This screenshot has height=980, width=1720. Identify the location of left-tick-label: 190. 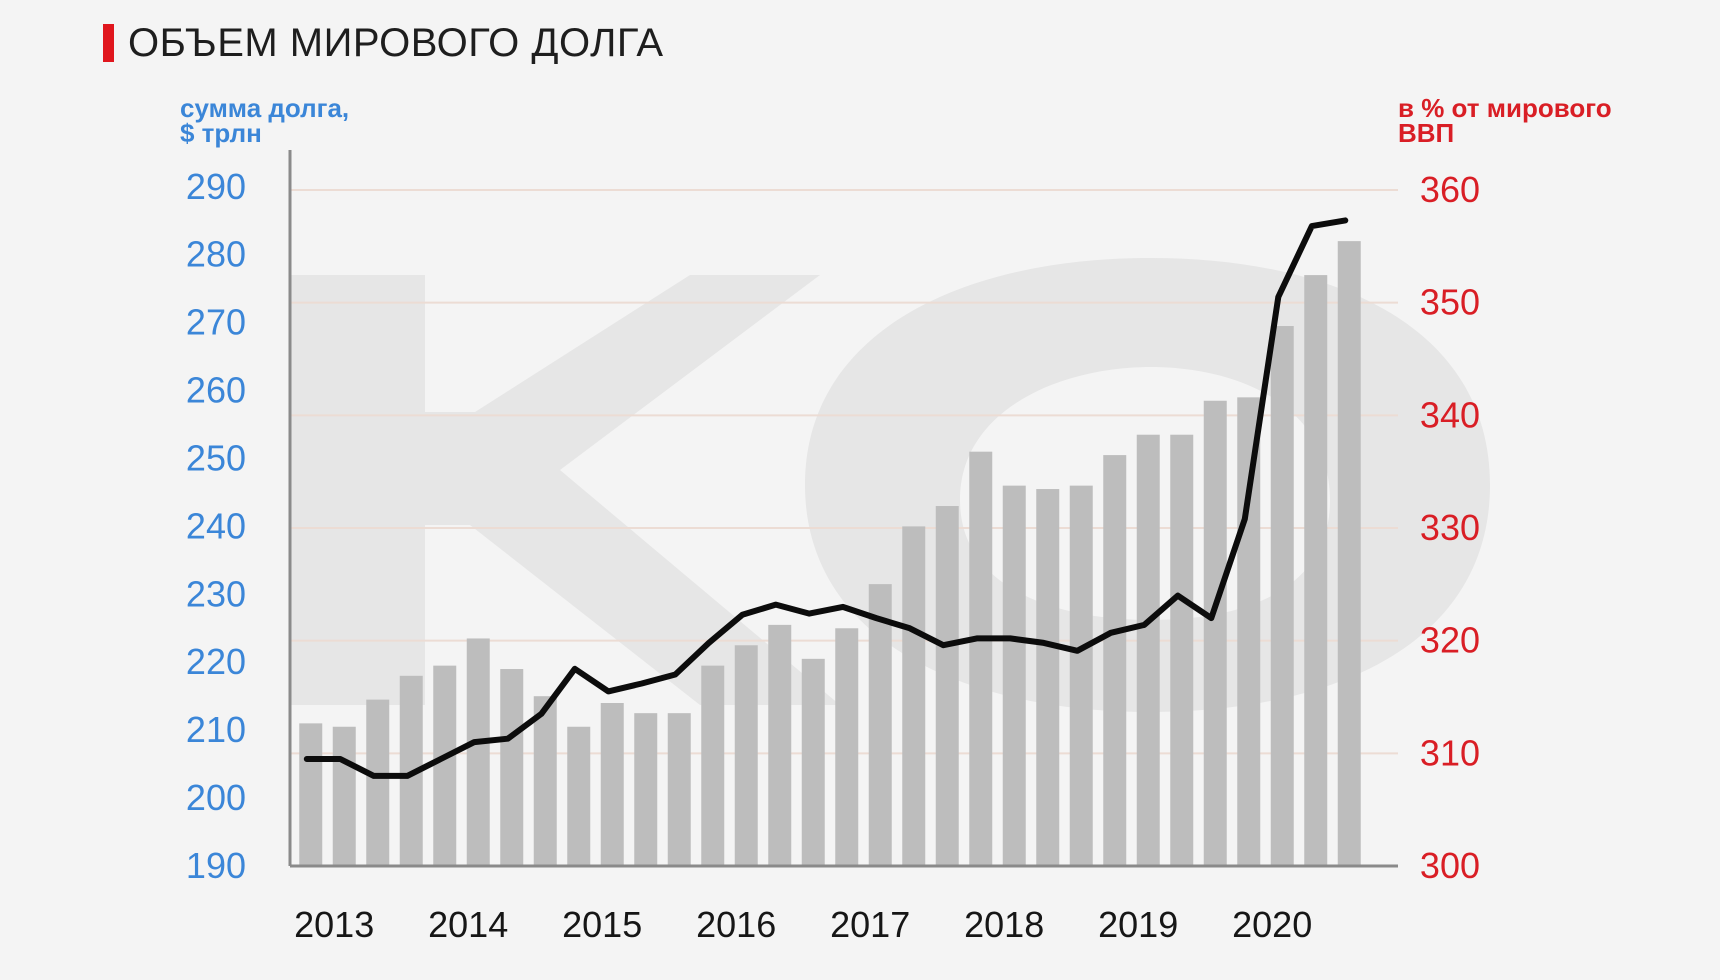
(216, 865).